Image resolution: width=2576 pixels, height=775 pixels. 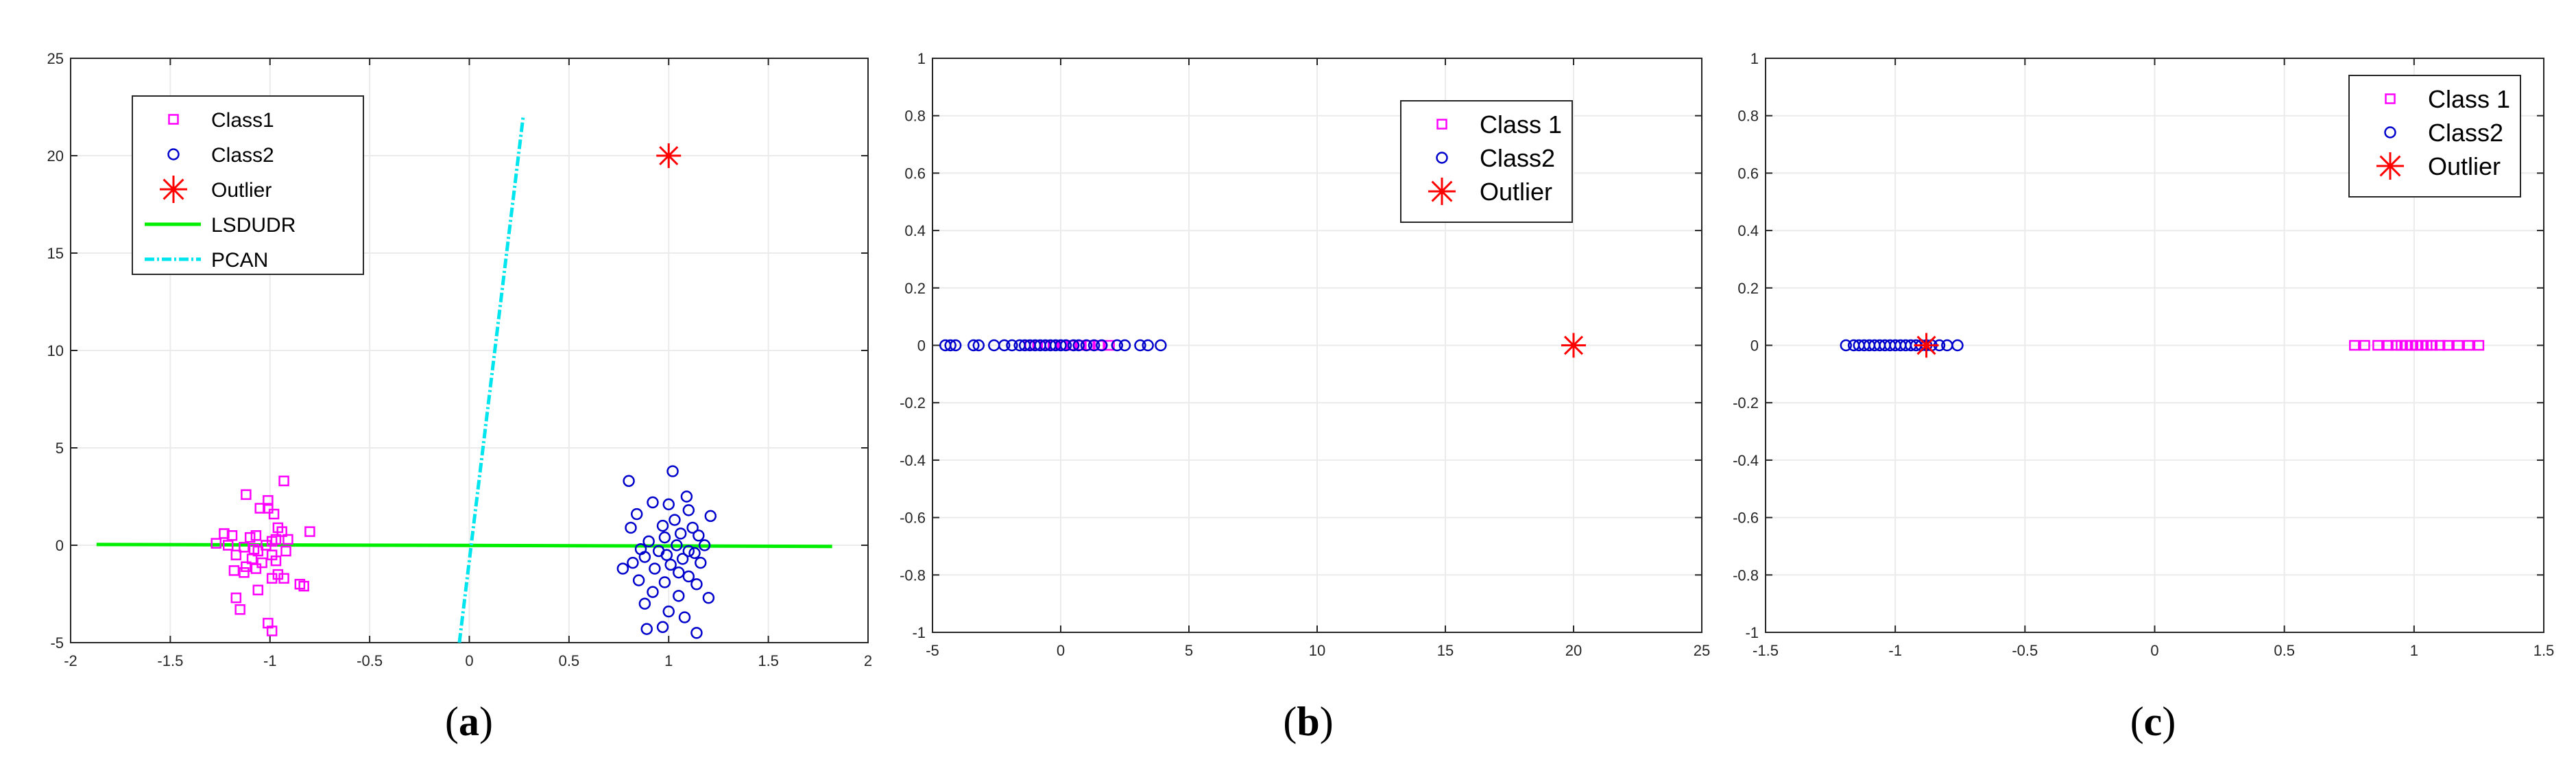 What do you see at coordinates (60, 545) in the screenshot?
I see `y-tick-label: 0` at bounding box center [60, 545].